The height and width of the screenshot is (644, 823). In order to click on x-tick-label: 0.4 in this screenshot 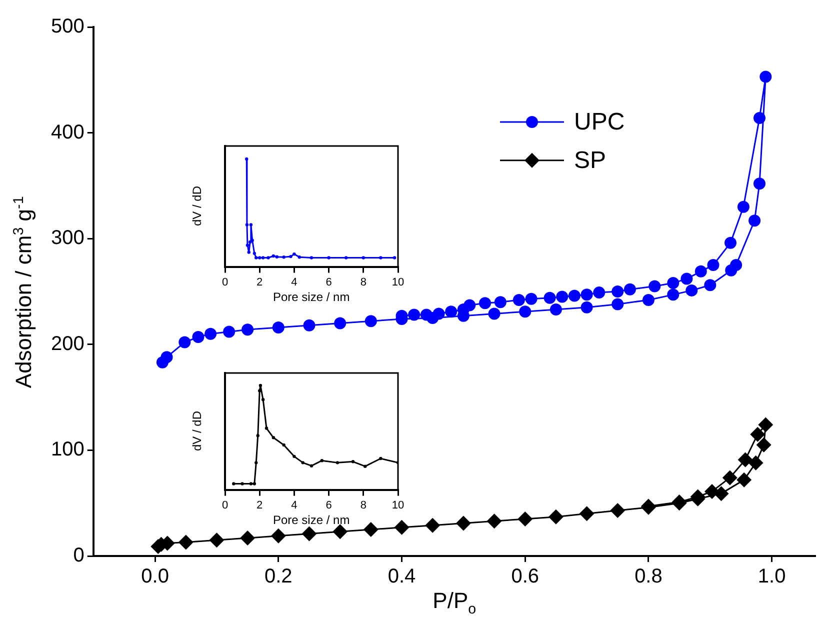, I will do `click(402, 577)`.